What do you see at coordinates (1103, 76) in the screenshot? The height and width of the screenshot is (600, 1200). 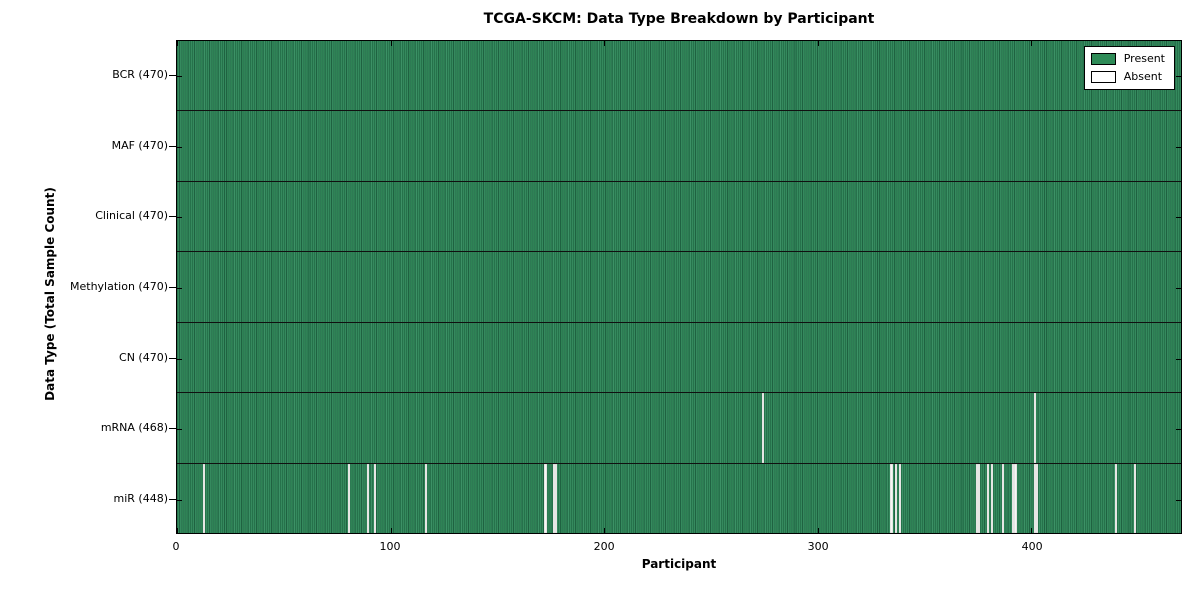 I see `legend-swatch-absent-icon` at bounding box center [1103, 76].